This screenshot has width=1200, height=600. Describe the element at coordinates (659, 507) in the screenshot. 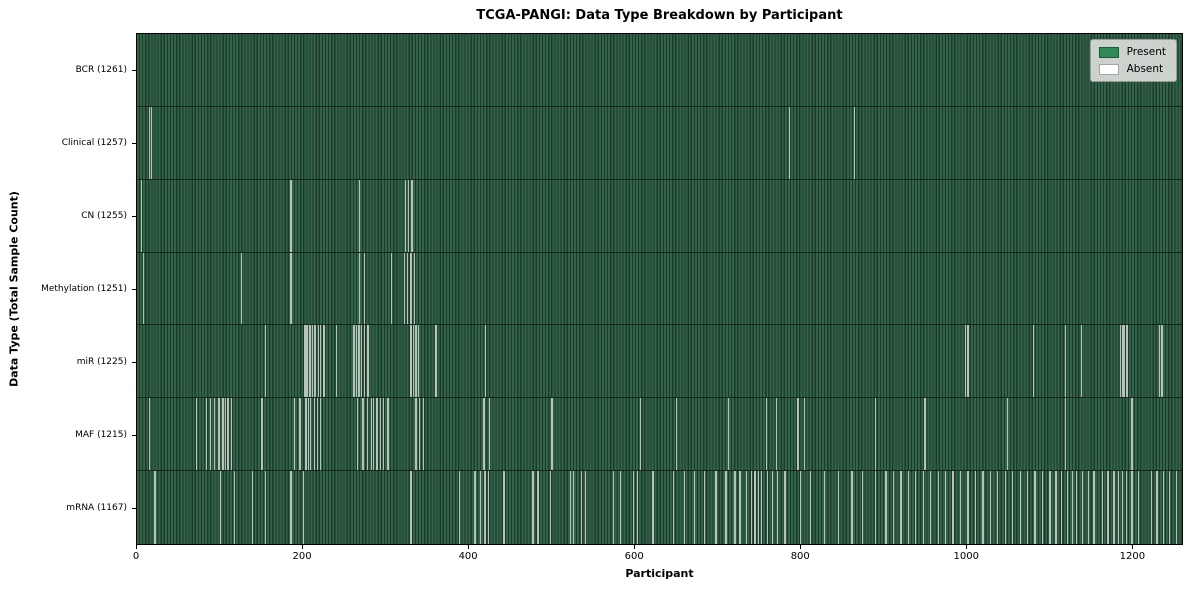

I see `heatmap-row-mrna` at that location.